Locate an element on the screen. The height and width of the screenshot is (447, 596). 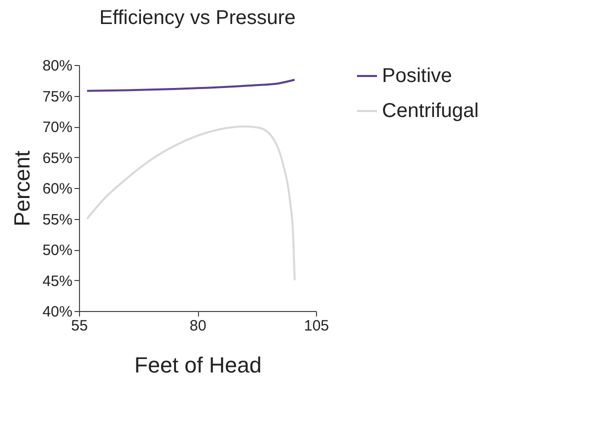
y-tick-label: 40% is located at coordinates (57, 312).